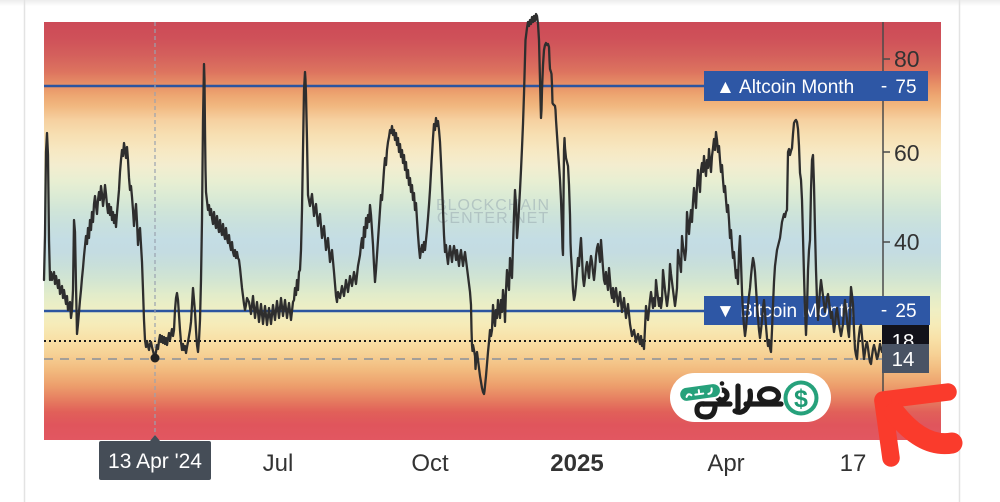  Describe the element at coordinates (430, 463) in the screenshot. I see `svg-text: Oct` at that location.